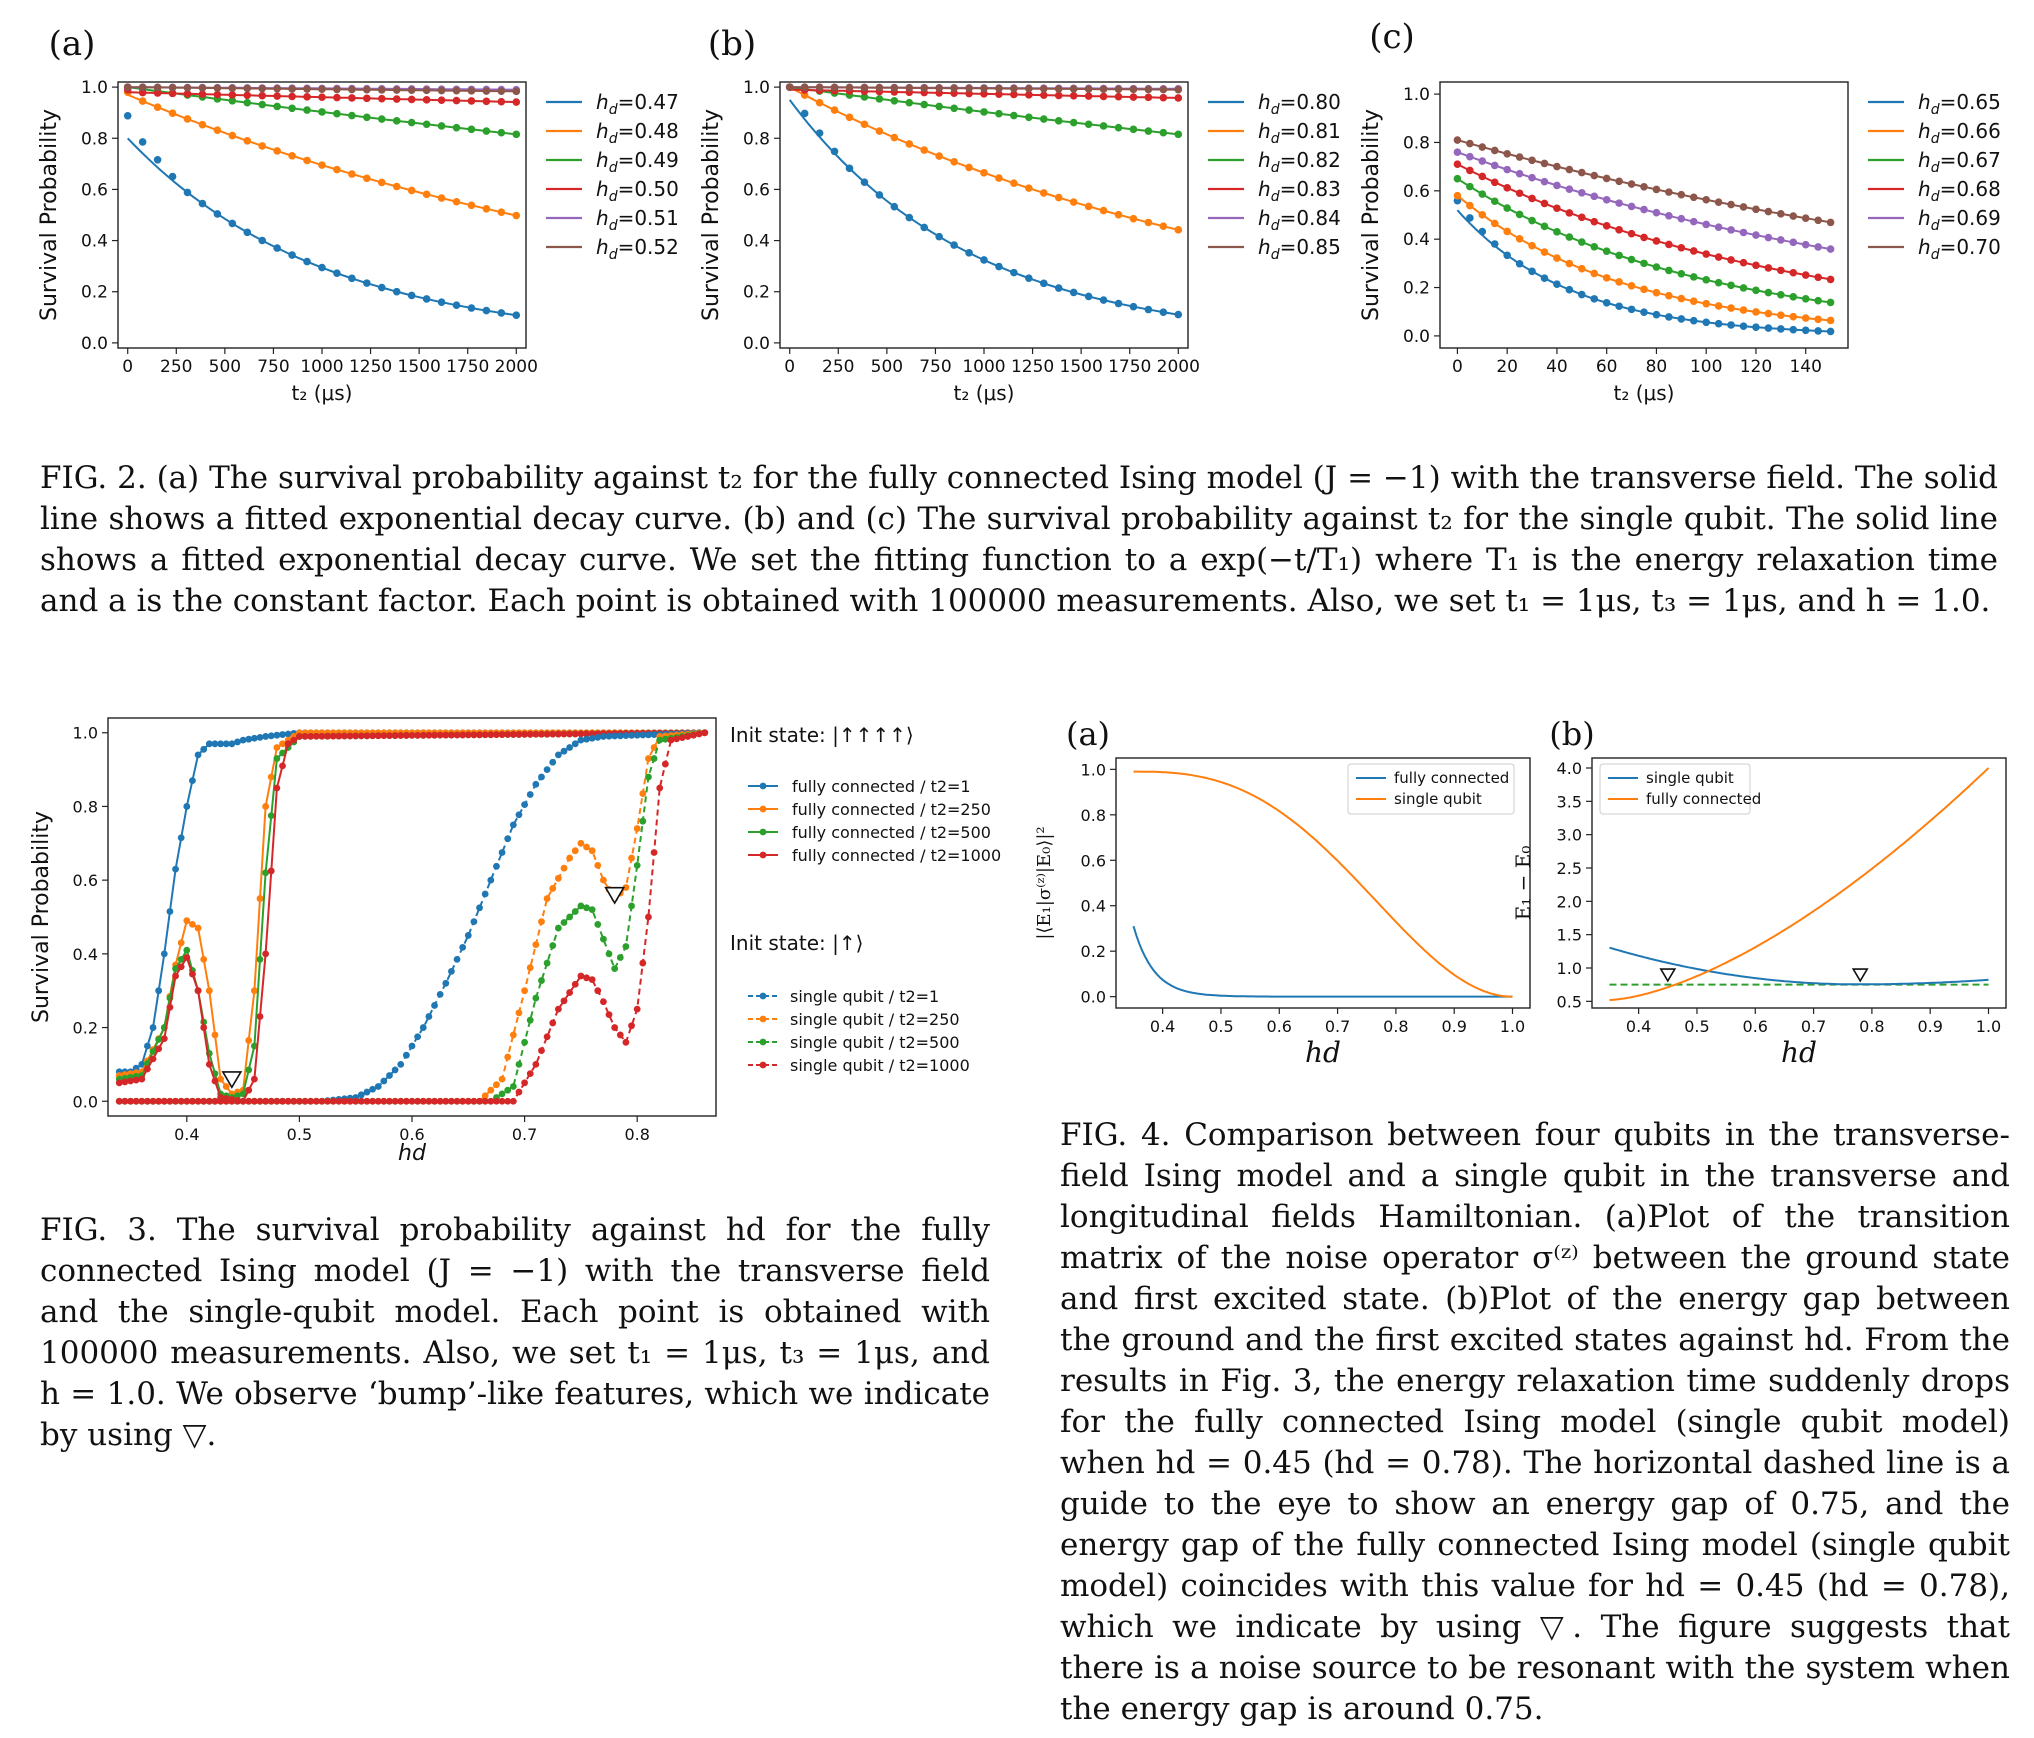  I want to click on fig4b-xtick-label: 0.8, so click(1871, 1026).